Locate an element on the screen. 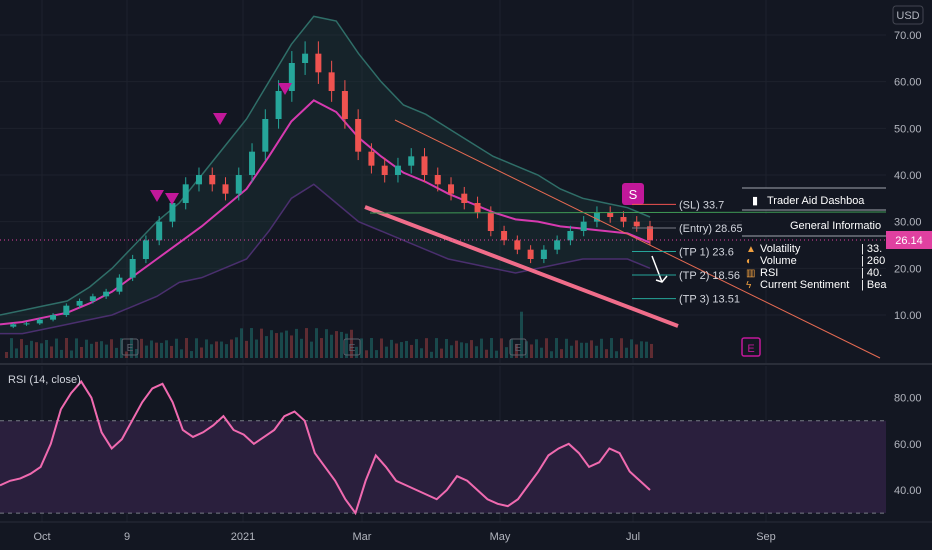 The image size is (932, 550). price-tick-label: 40.00 is located at coordinates (908, 176).